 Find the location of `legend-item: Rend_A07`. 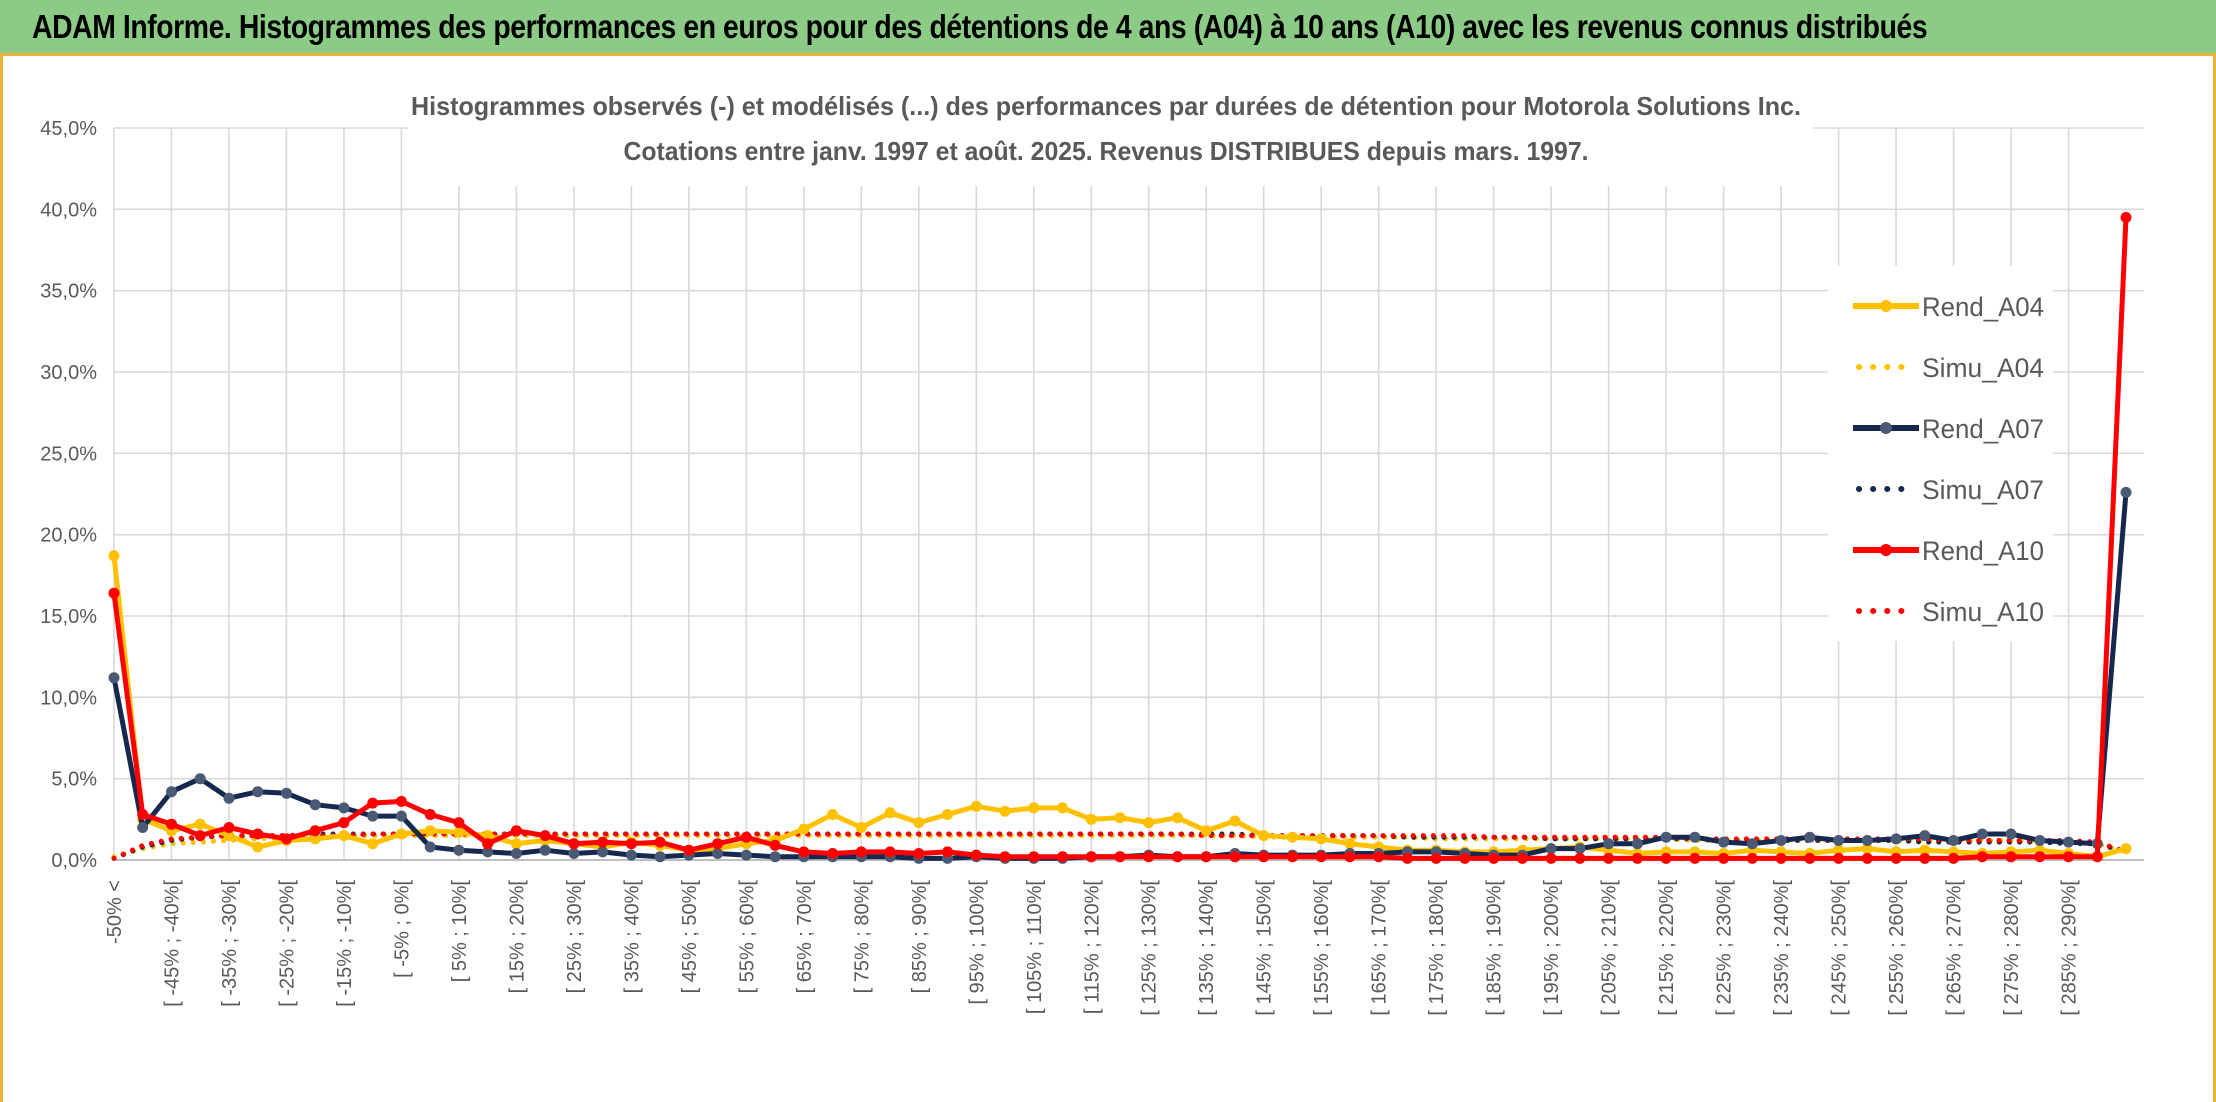

legend-item: Rend_A07 is located at coordinates (1948, 429).